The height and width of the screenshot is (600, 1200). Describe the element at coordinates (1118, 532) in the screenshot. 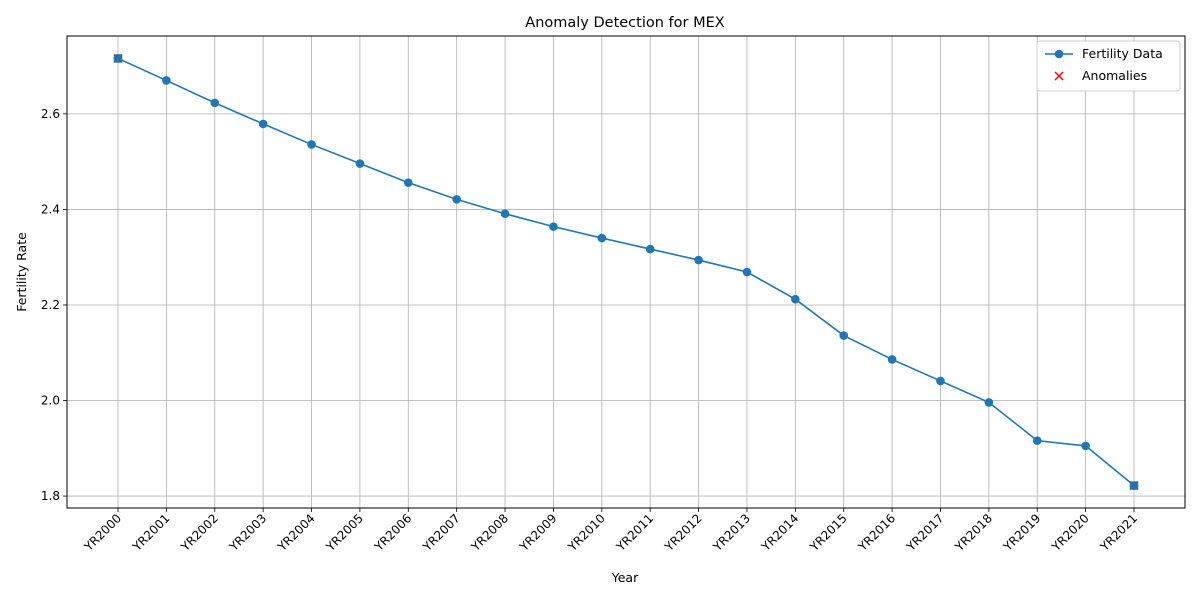

I see `x-tick-label: YR2021` at that location.